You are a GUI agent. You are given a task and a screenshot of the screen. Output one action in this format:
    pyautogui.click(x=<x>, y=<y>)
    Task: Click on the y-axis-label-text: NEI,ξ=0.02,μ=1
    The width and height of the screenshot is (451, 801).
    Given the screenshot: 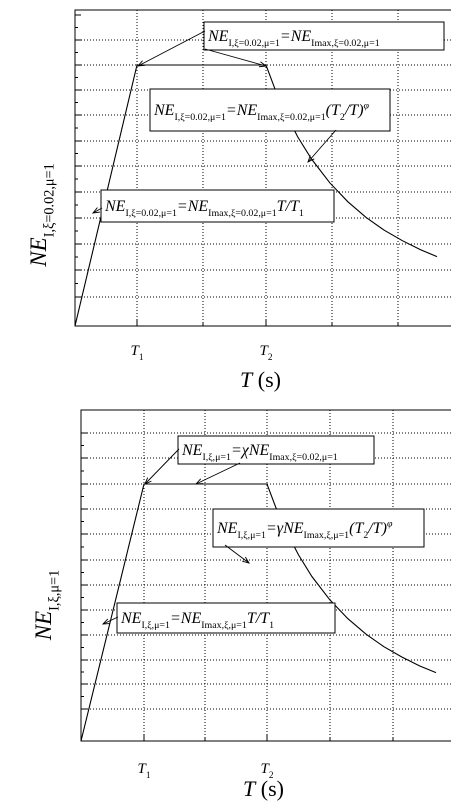 What is the action you would take?
    pyautogui.click(x=41, y=215)
    